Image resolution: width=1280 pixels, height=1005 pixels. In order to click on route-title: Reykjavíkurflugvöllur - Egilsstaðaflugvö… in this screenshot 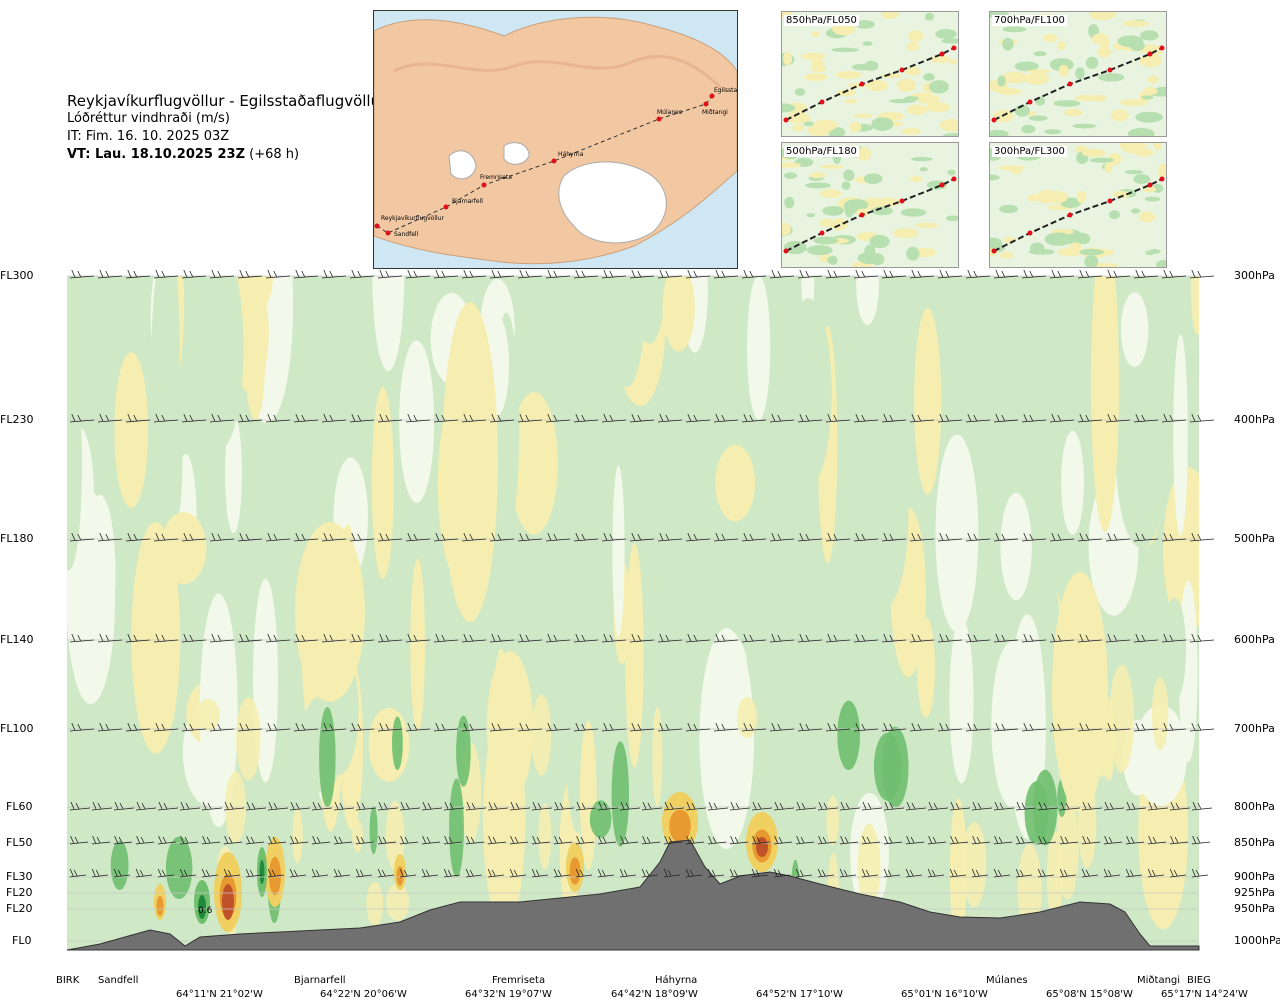, I will do `click(227, 101)`.